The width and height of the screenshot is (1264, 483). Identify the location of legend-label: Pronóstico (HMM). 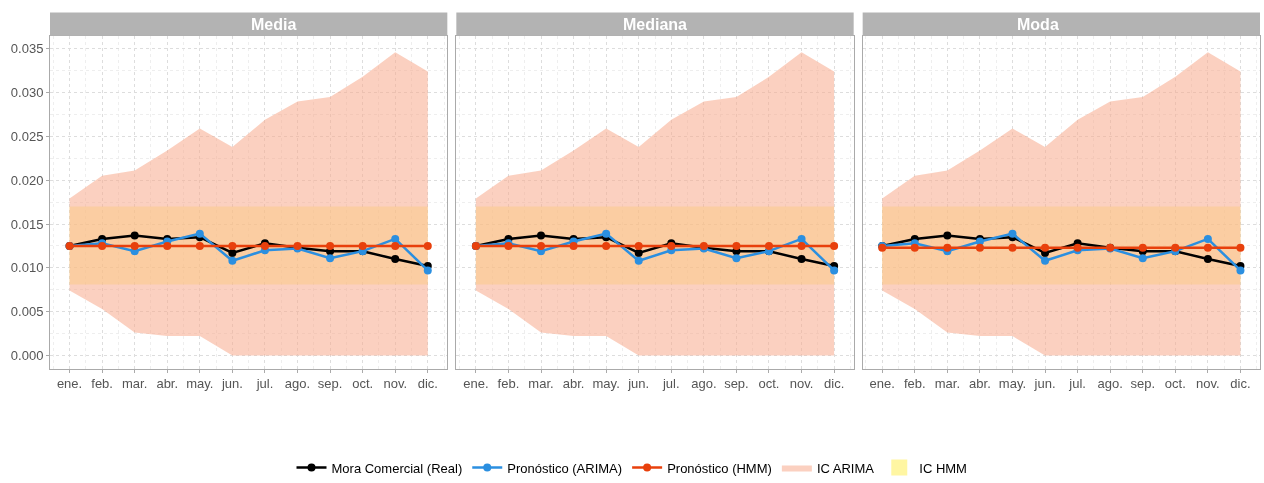
(719, 468).